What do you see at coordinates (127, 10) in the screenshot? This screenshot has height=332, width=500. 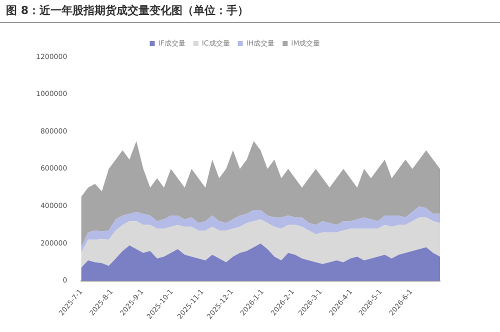 I see `chart-title: 图 8：近一年股指期货成交量变化图（单位：手）` at bounding box center [127, 10].